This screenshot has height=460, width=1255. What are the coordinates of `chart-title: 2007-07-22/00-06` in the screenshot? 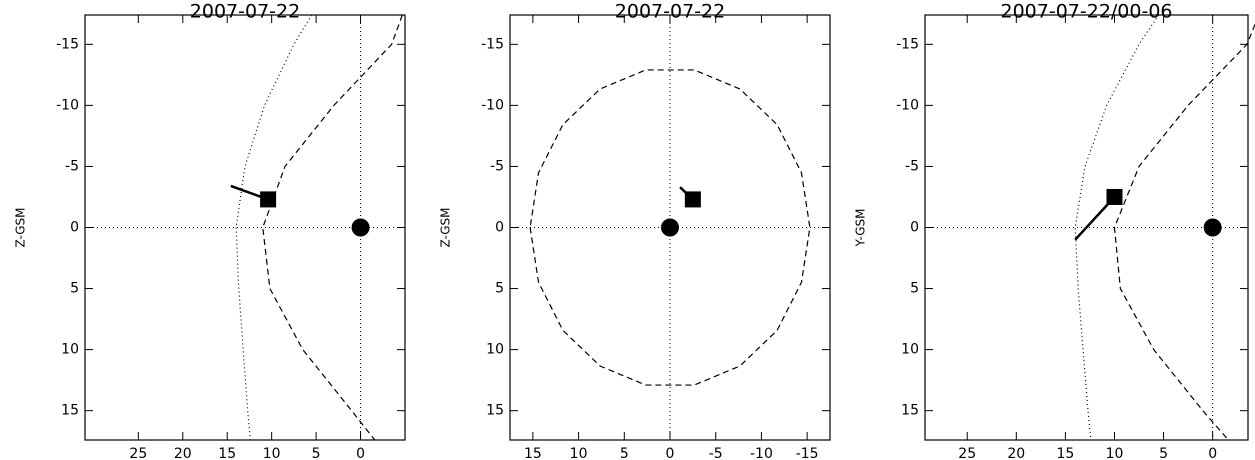 It's located at (1086, 12).